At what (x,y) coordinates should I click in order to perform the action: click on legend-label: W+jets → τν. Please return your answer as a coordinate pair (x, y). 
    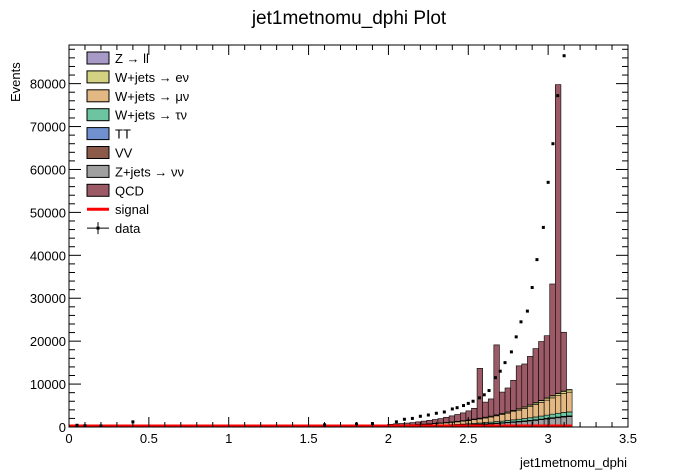
    Looking at the image, I should click on (151, 115).